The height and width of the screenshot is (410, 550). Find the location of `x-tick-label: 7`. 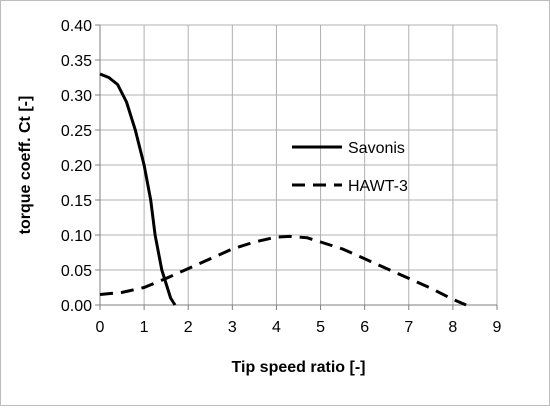

x-tick-label: 7 is located at coordinates (408, 327).